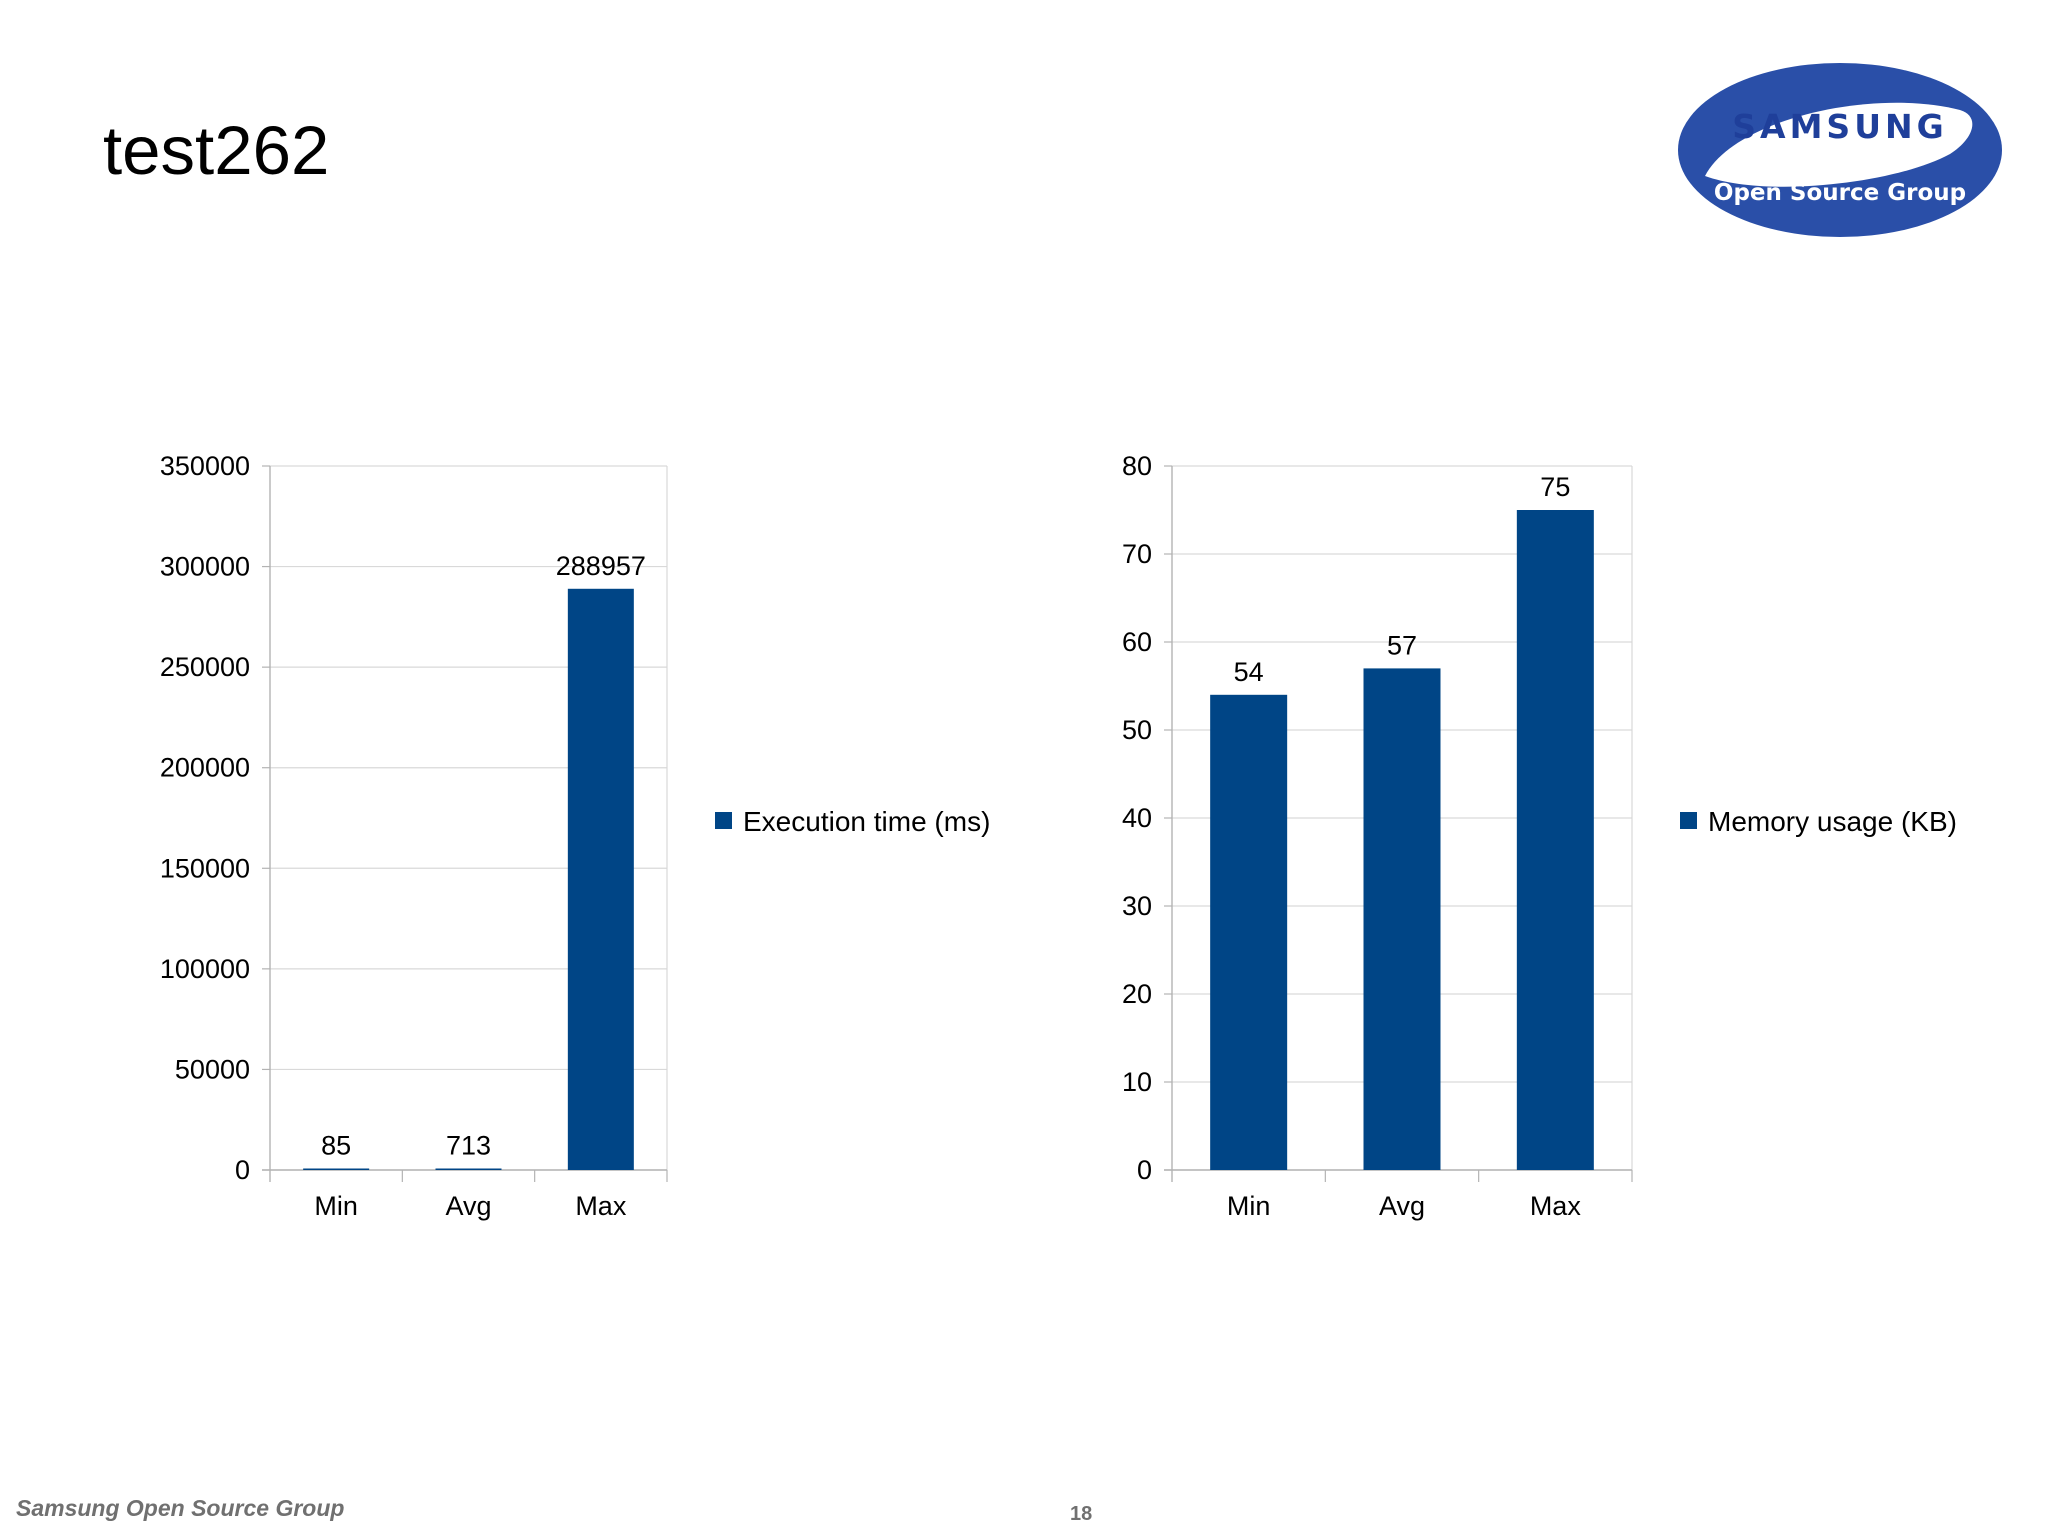  Describe the element at coordinates (866, 821) in the screenshot. I see `chart1-legend-label: Execution time (ms)` at that location.